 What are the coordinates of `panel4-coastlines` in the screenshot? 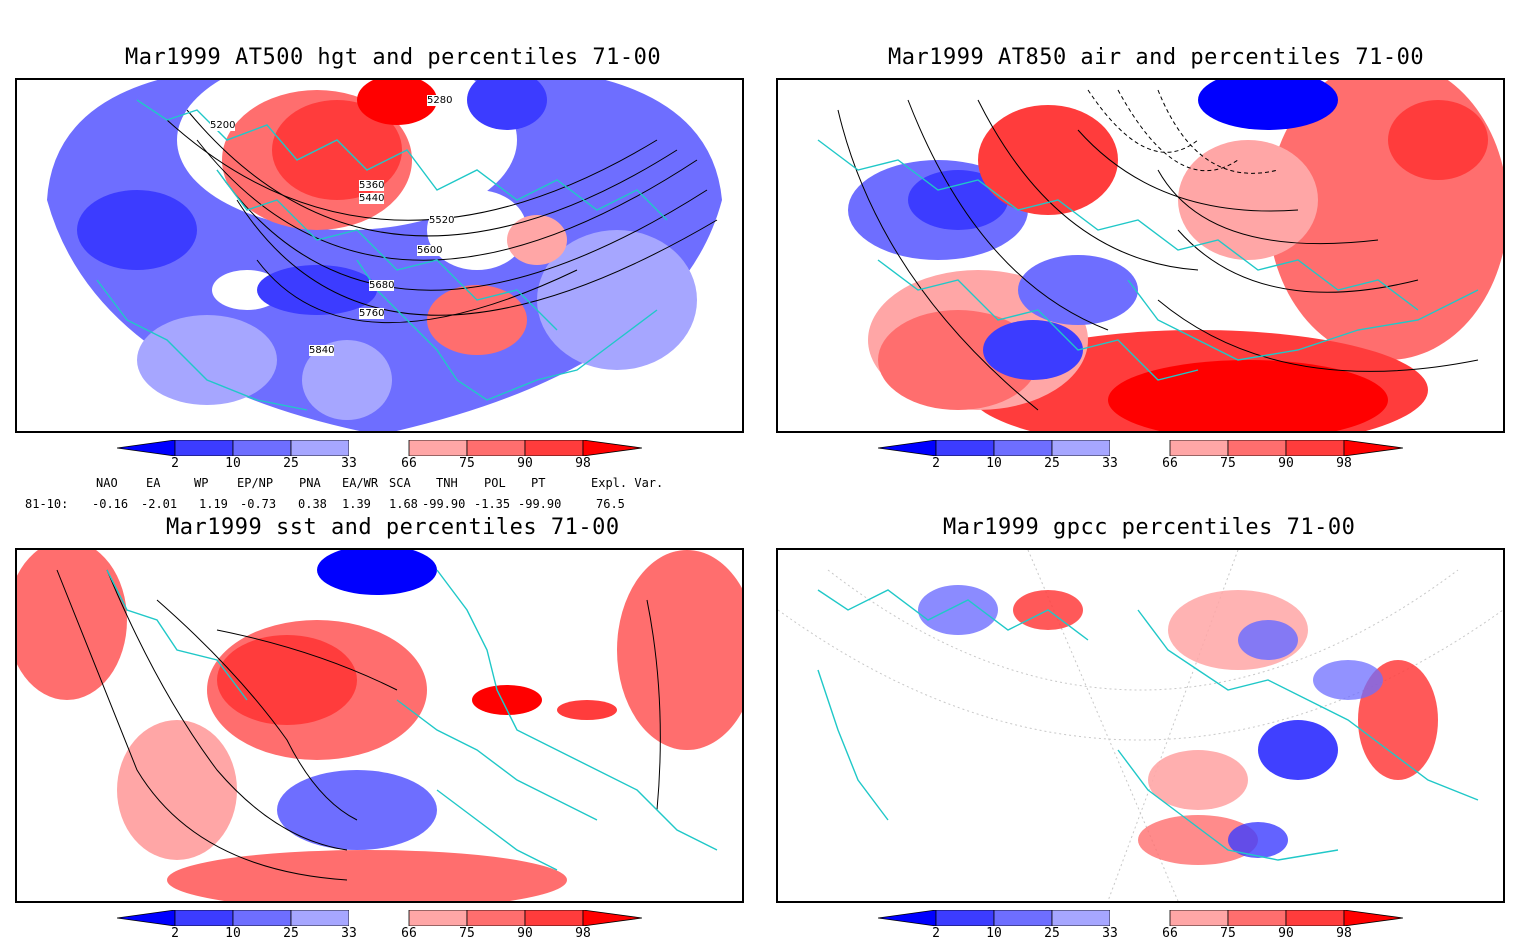 It's located at (1148, 725).